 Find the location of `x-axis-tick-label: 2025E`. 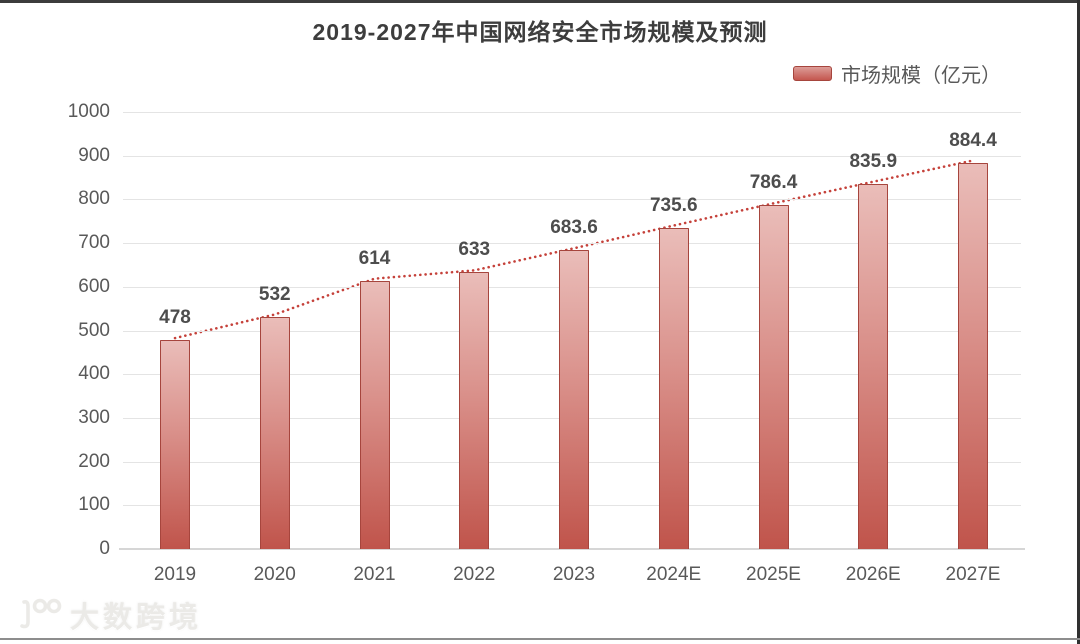

x-axis-tick-label: 2025E is located at coordinates (773, 574).